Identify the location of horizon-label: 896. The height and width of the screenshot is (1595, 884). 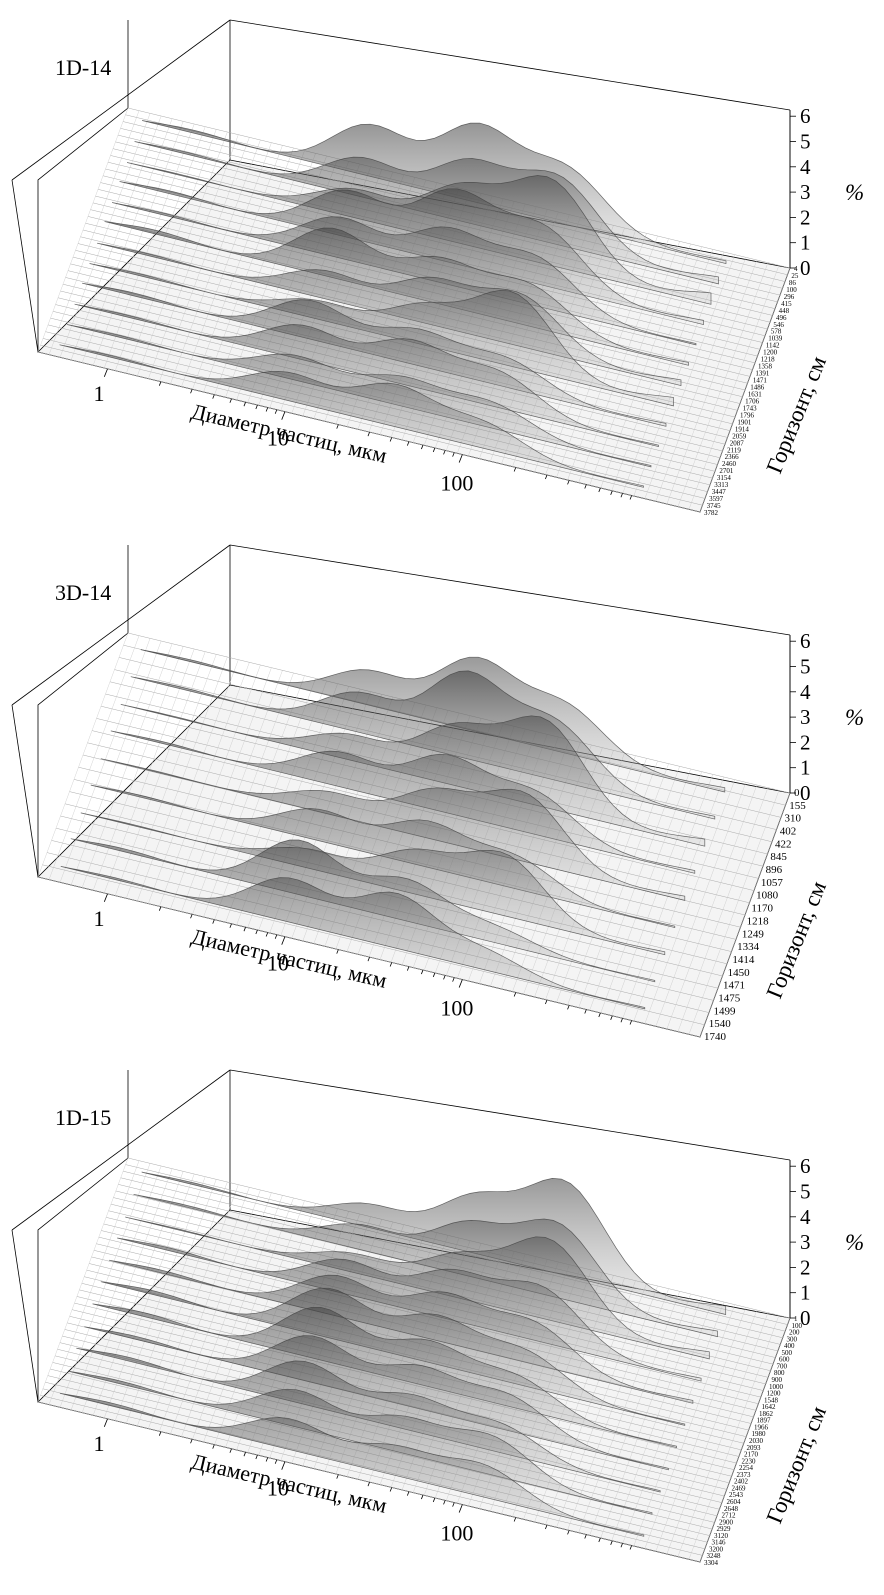
(774, 870).